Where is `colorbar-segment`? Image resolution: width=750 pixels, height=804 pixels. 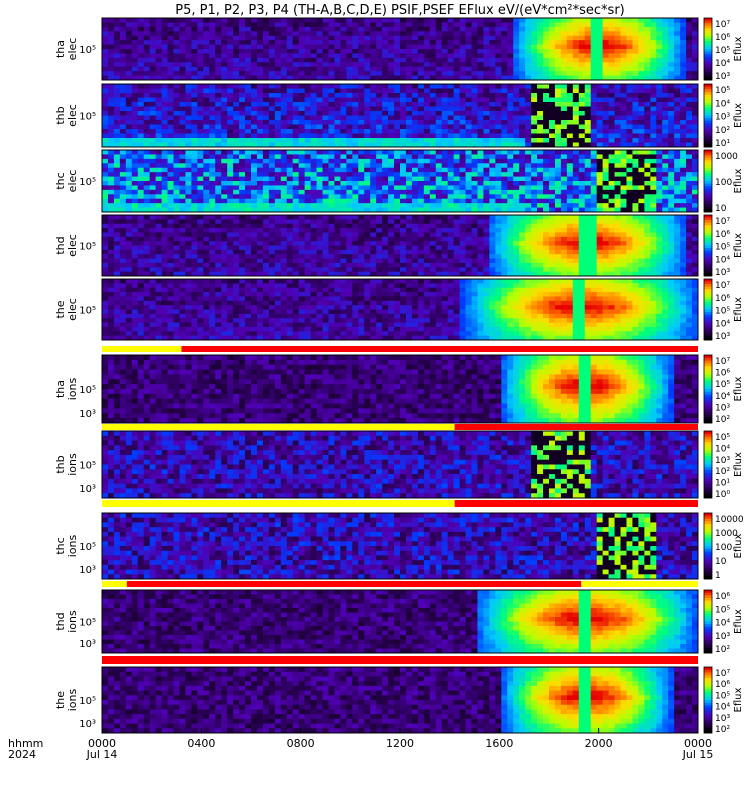 colorbar-segment is located at coordinates (708, 128).